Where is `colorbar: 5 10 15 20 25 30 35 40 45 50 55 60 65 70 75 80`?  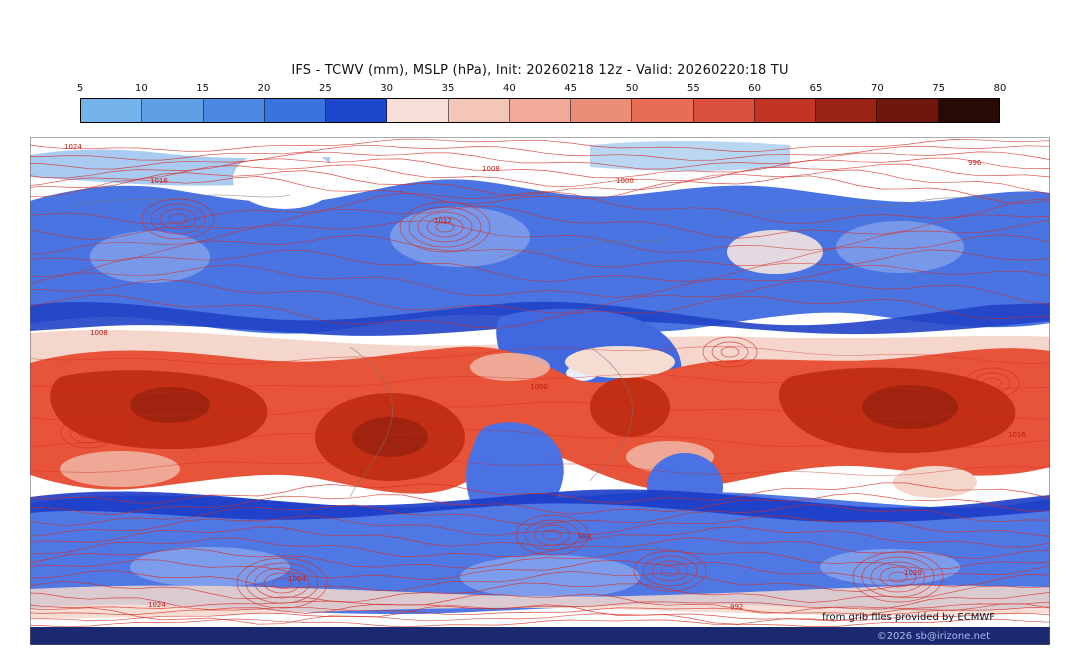 colorbar: 5 10 15 20 25 30 35 40 45 50 55 60 65 70 75 80 is located at coordinates (541, 103).